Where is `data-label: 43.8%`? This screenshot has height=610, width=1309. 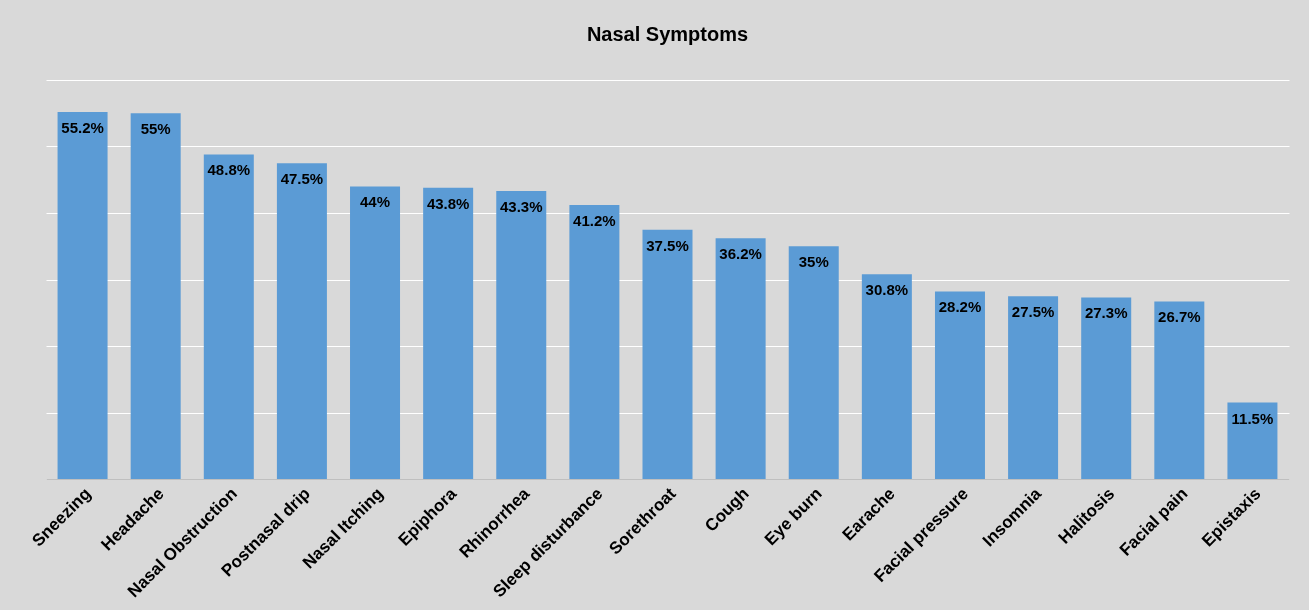 data-label: 43.8% is located at coordinates (448, 203).